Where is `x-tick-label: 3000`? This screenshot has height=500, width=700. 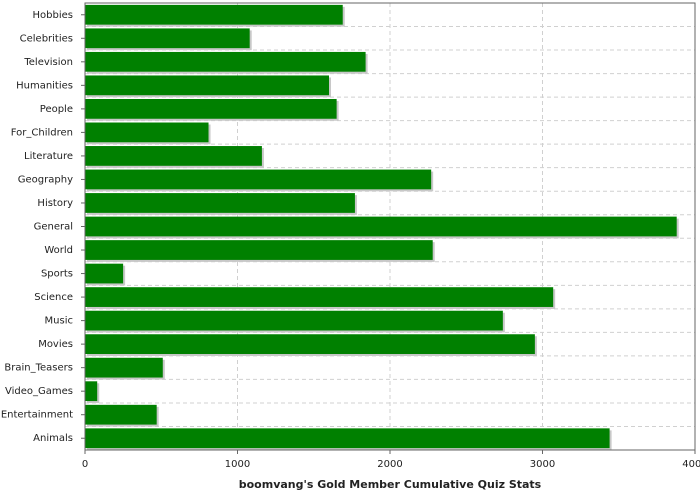 x-tick-label: 3000 is located at coordinates (542, 464).